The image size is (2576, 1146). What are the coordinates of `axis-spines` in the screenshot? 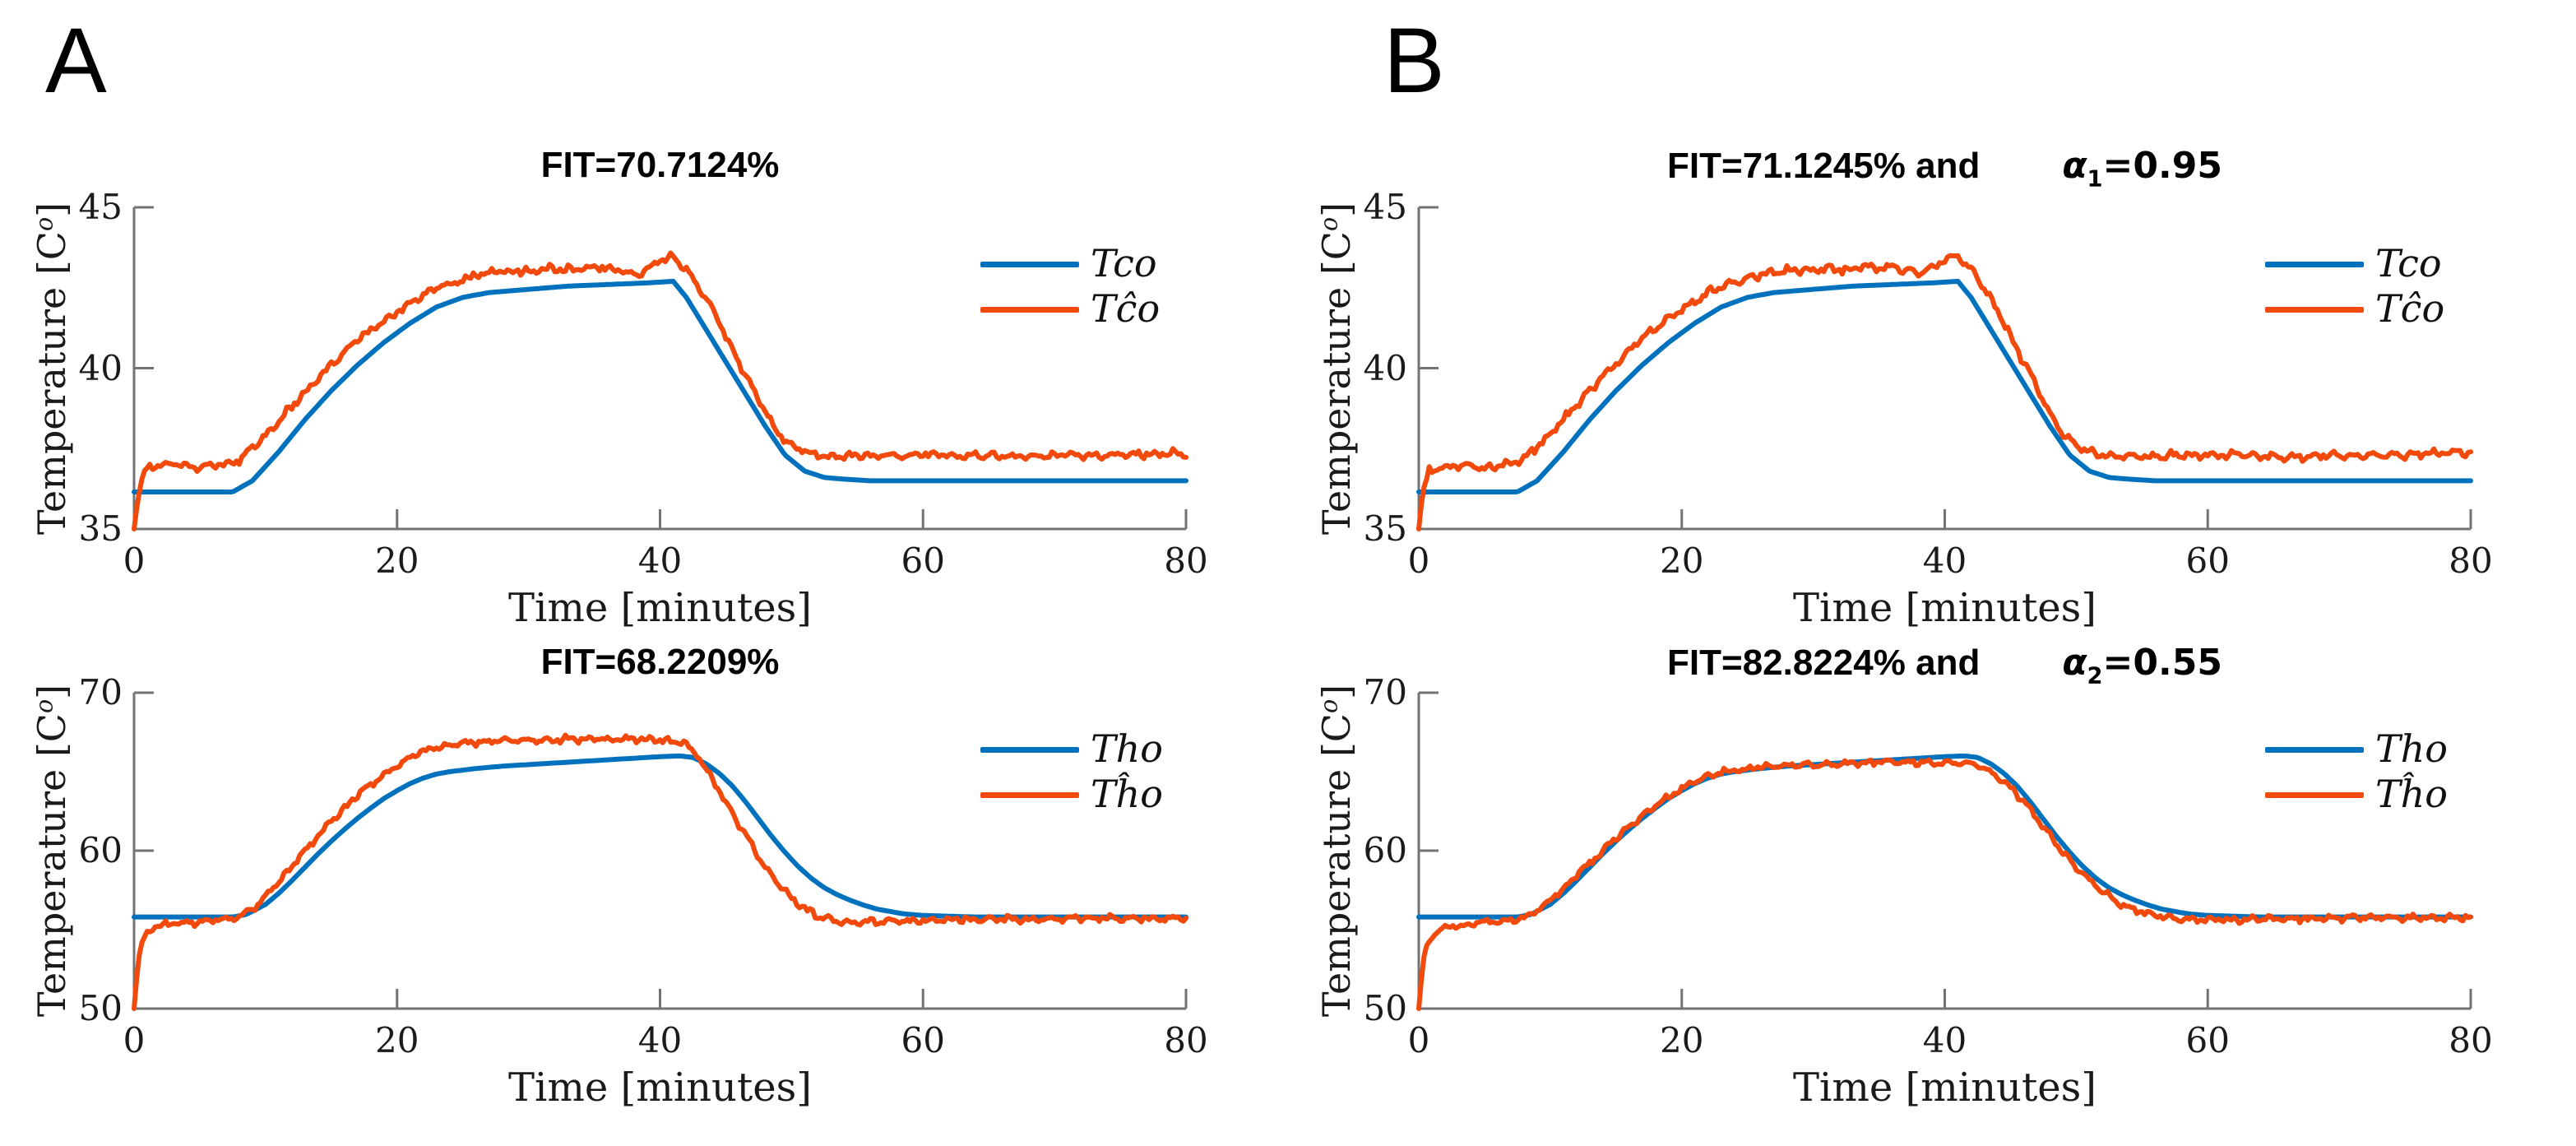 It's located at (1944, 851).